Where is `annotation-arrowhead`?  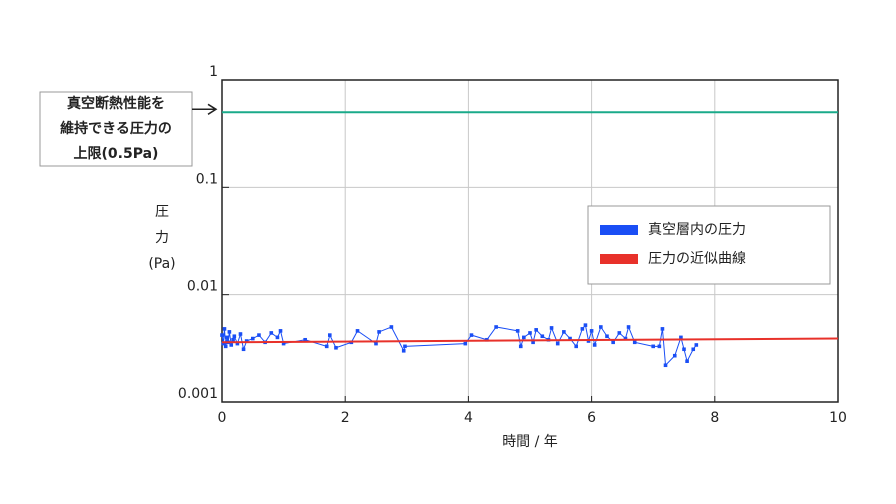 annotation-arrowhead is located at coordinates (212, 109).